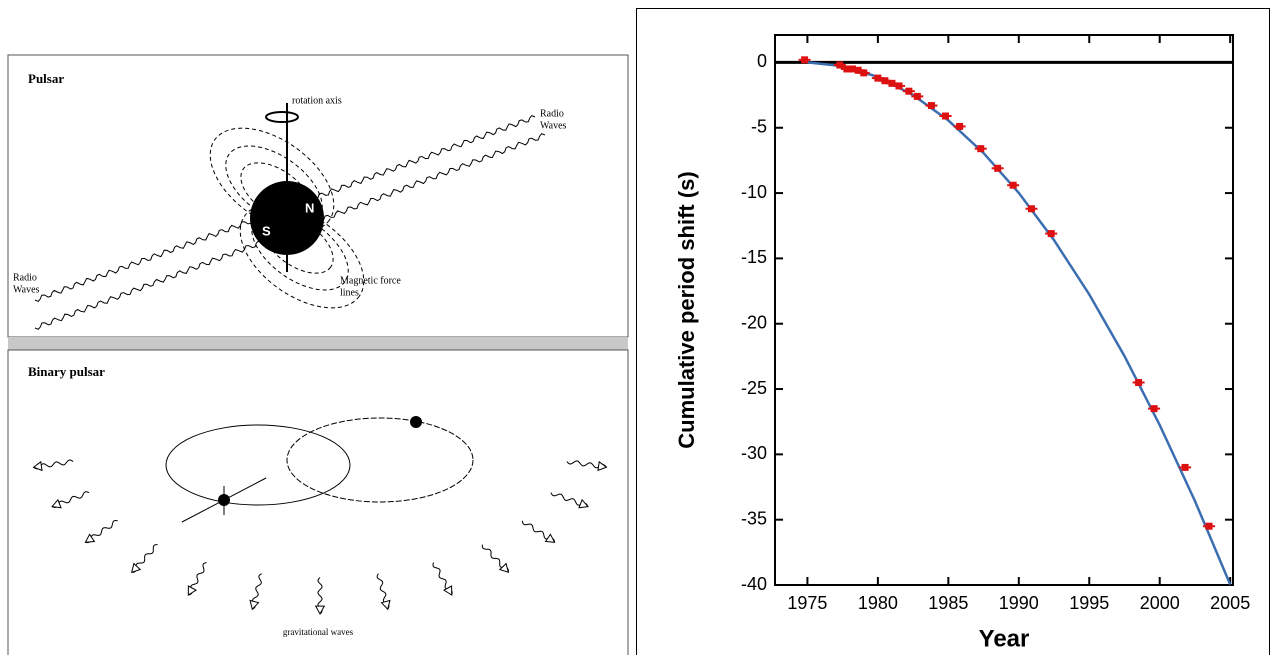 The width and height of the screenshot is (1271, 655). What do you see at coordinates (1004, 638) in the screenshot?
I see `x-axis-title: Year` at bounding box center [1004, 638].